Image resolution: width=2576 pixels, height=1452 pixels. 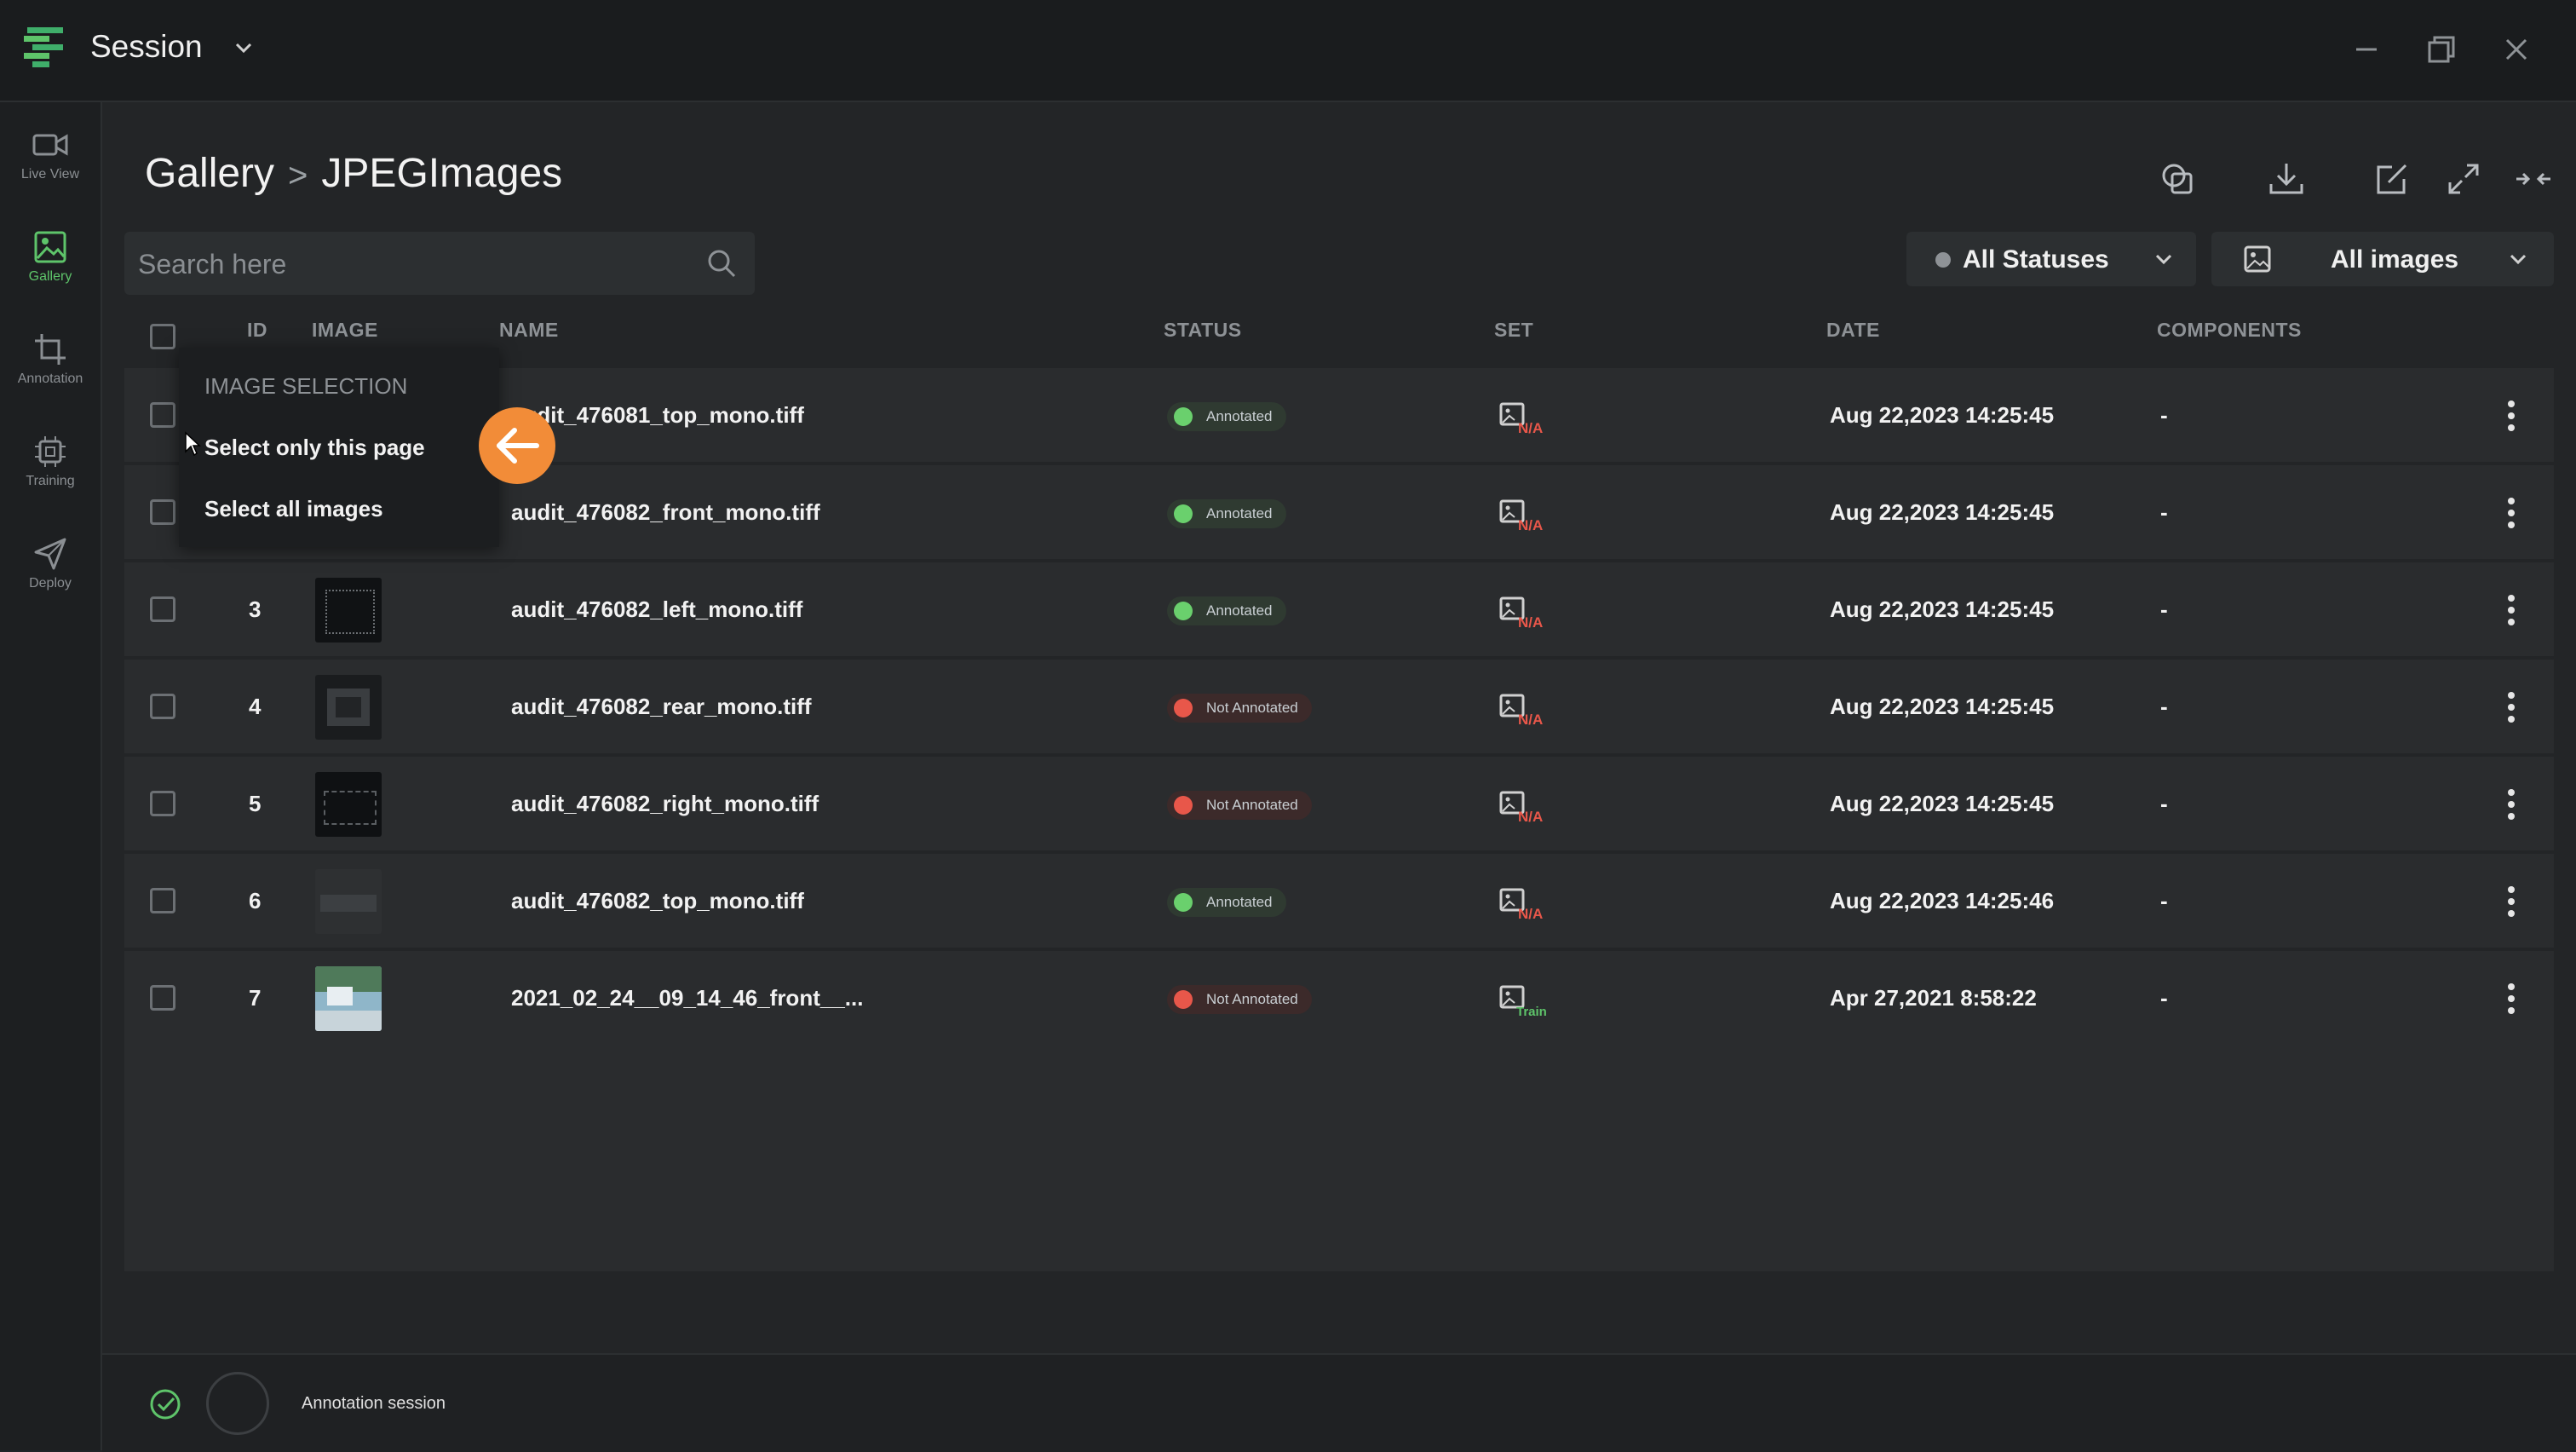 I want to click on column-header-name: NAME, so click(x=529, y=330).